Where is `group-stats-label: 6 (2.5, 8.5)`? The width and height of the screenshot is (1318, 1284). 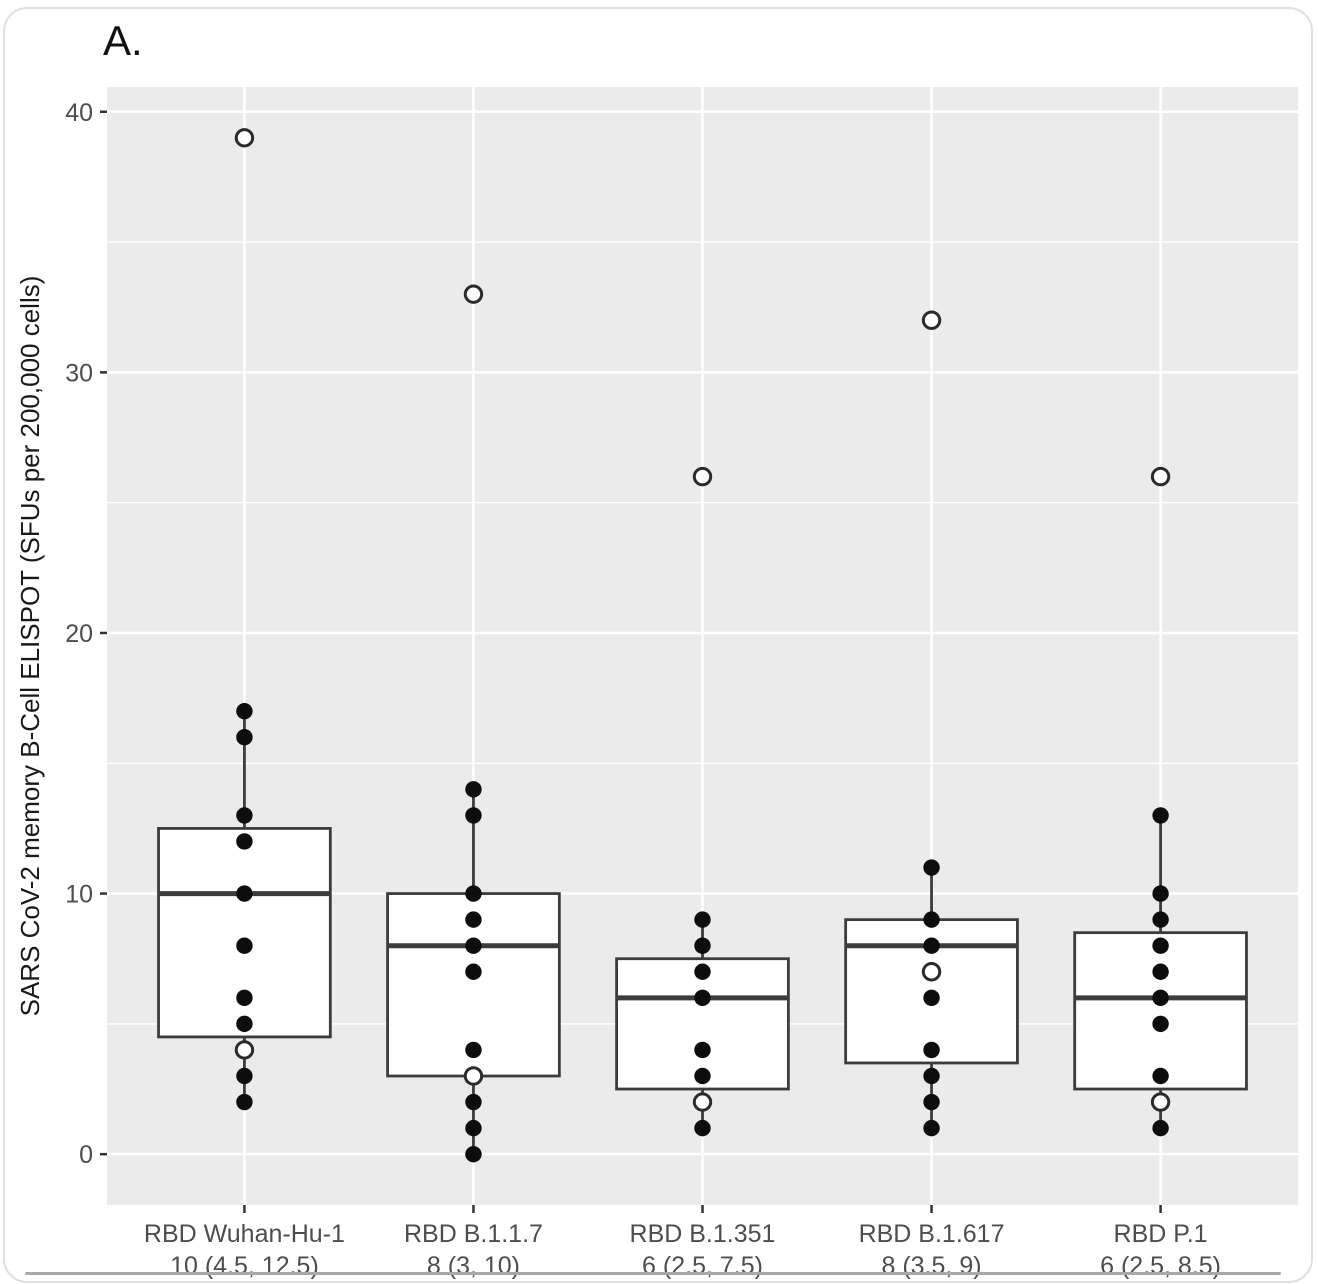 group-stats-label: 6 (2.5, 8.5) is located at coordinates (1160, 1266).